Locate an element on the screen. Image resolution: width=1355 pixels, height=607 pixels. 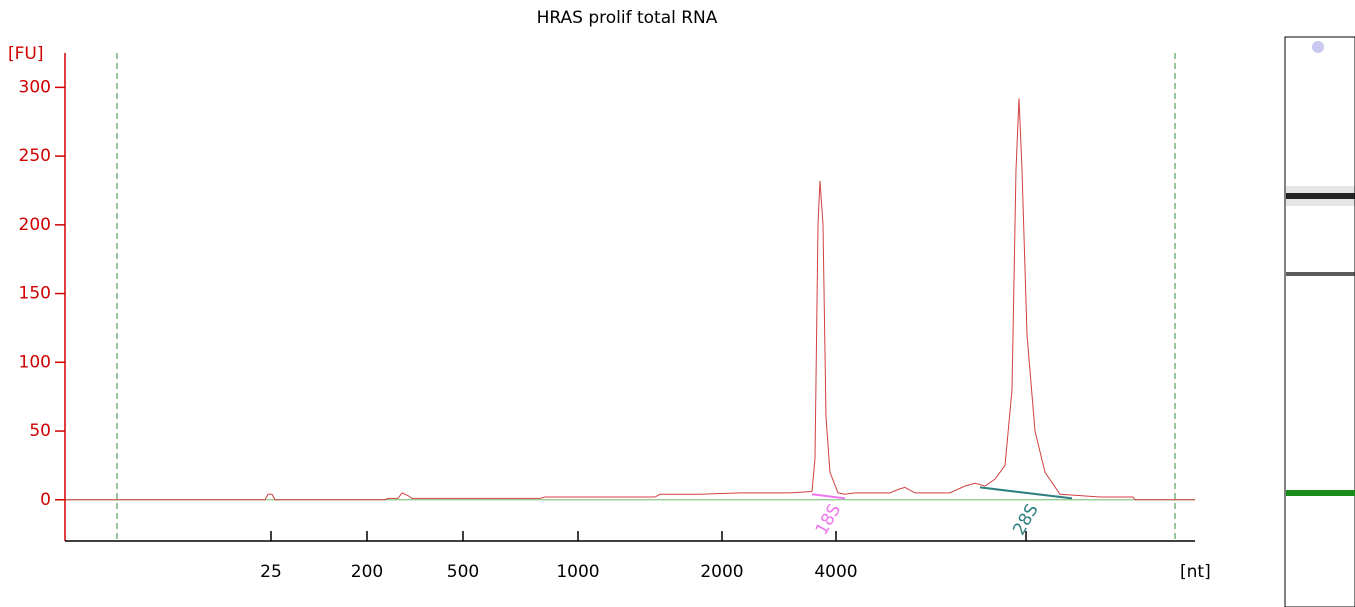
y-tick-label: 200 is located at coordinates (35, 225).